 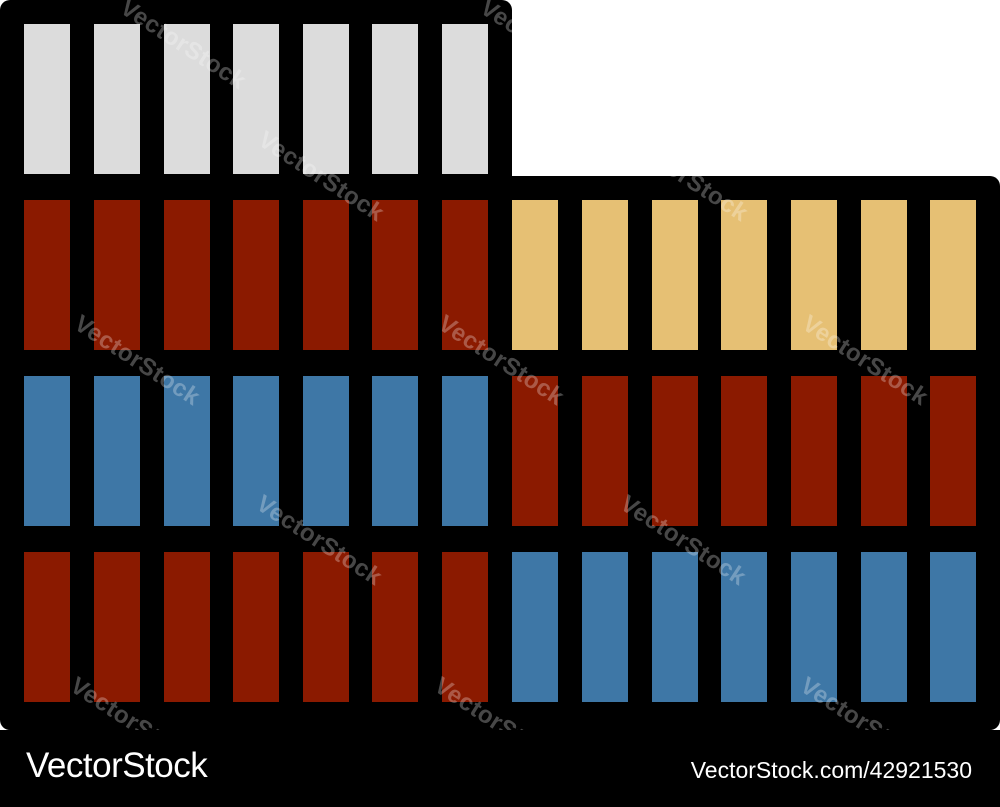 I want to click on brand-logo-text: VectorStock, so click(x=117, y=765).